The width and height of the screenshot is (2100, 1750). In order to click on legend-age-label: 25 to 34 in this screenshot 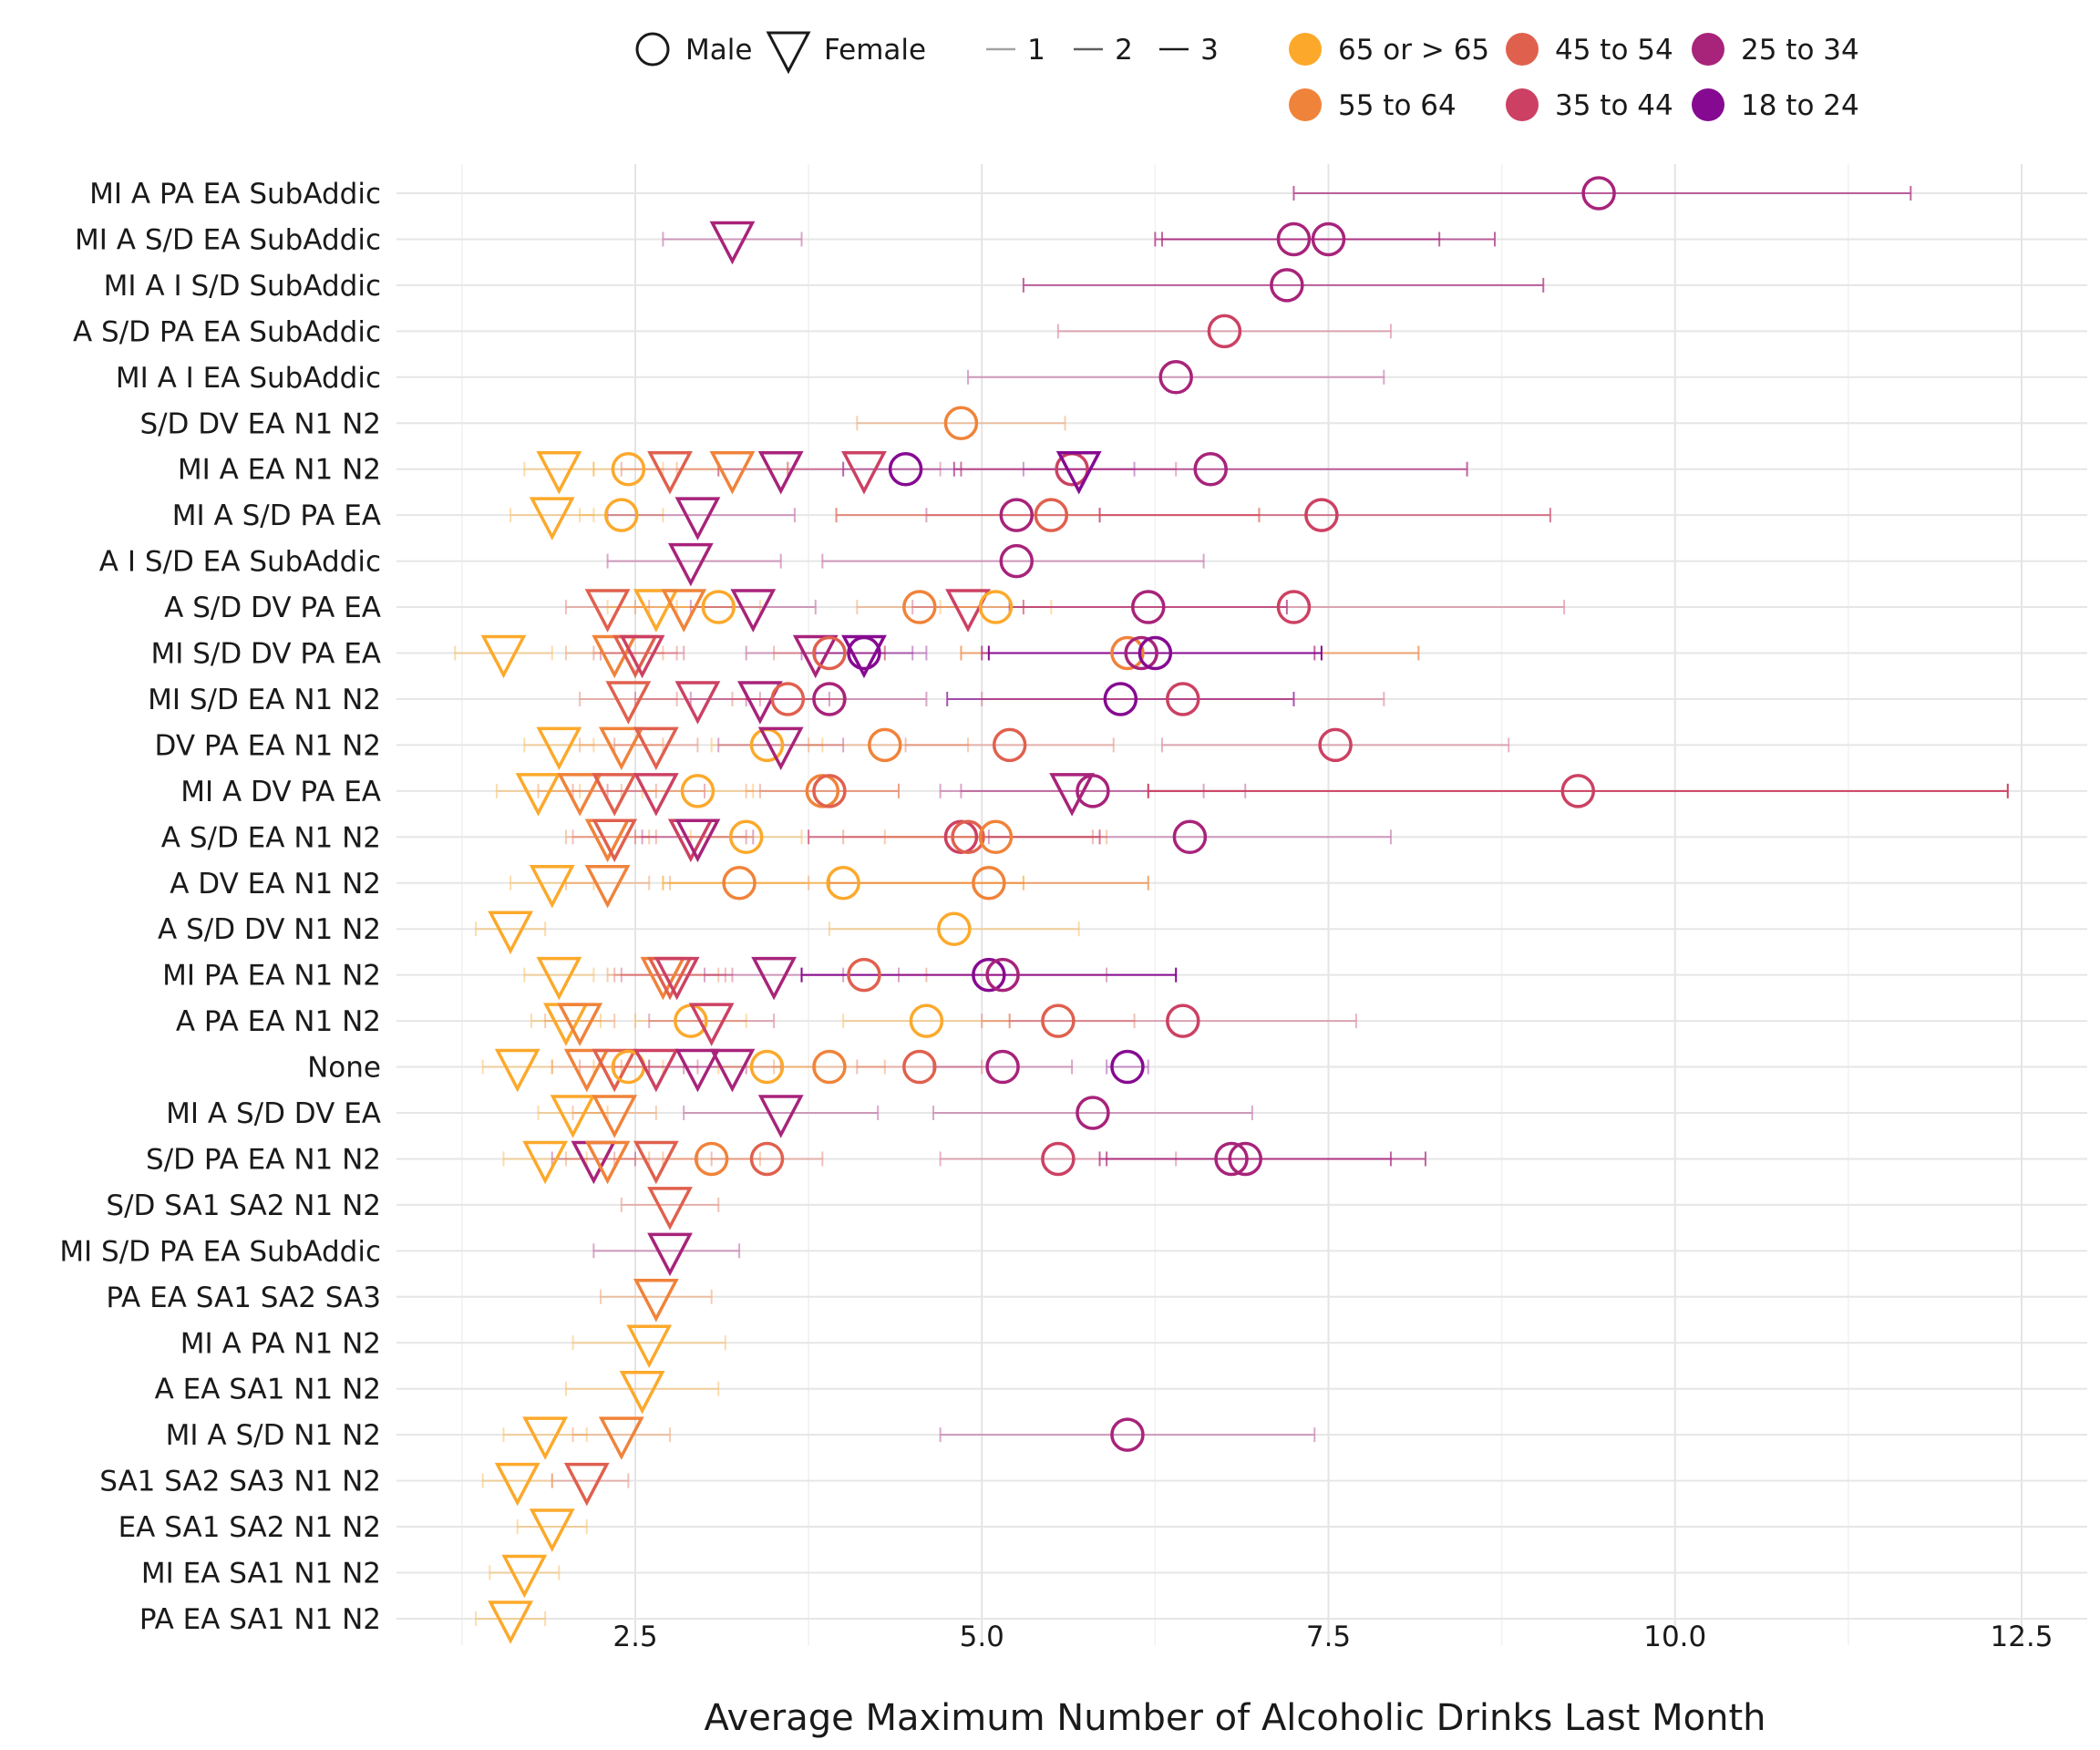, I will do `click(1800, 51)`.